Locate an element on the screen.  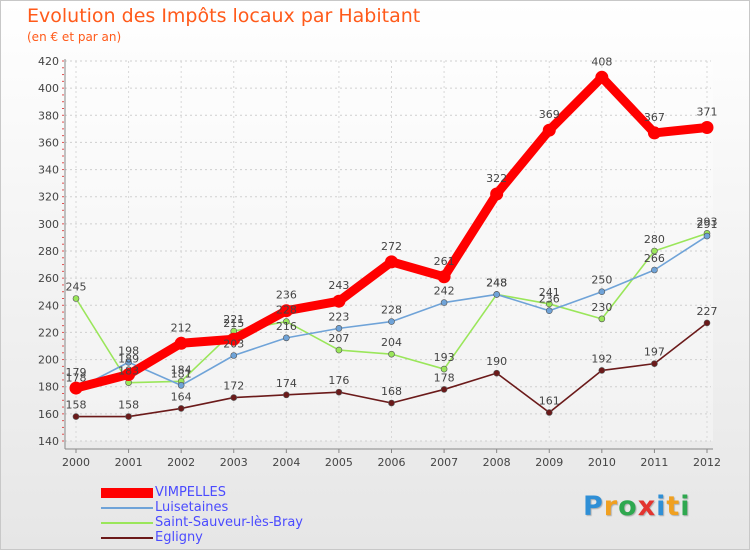
y-tick-label: 200 is located at coordinates (48, 360).